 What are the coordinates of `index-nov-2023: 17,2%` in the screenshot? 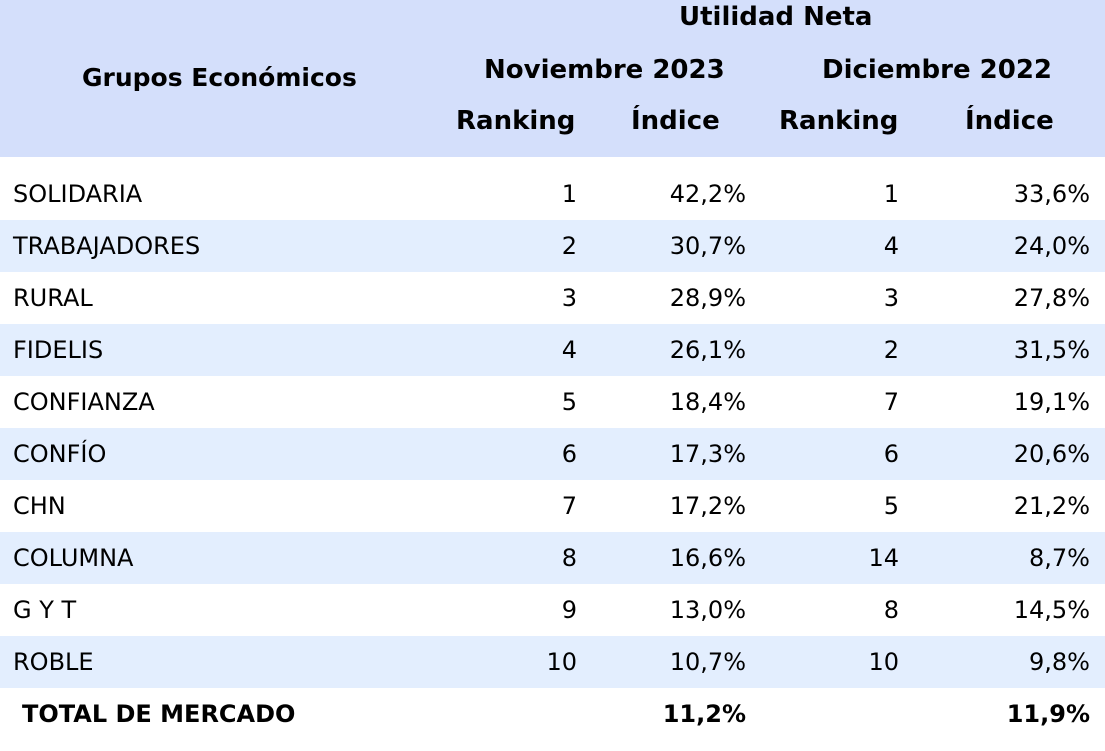 It's located at (707, 506).